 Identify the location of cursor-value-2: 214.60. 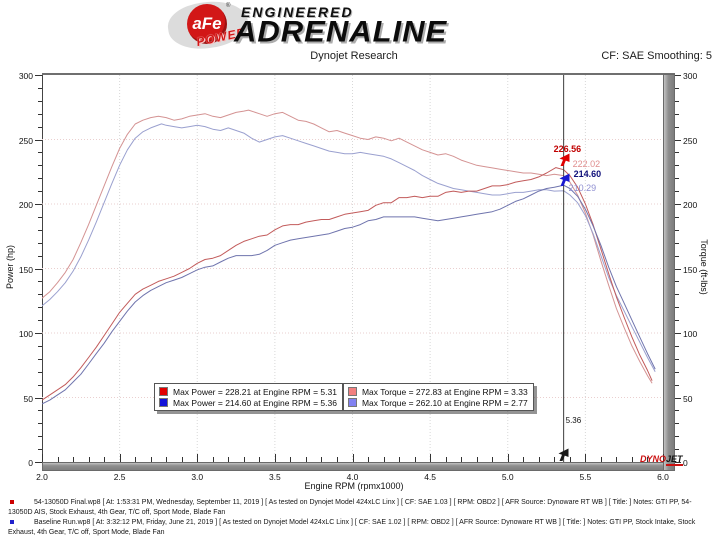
(587, 174).